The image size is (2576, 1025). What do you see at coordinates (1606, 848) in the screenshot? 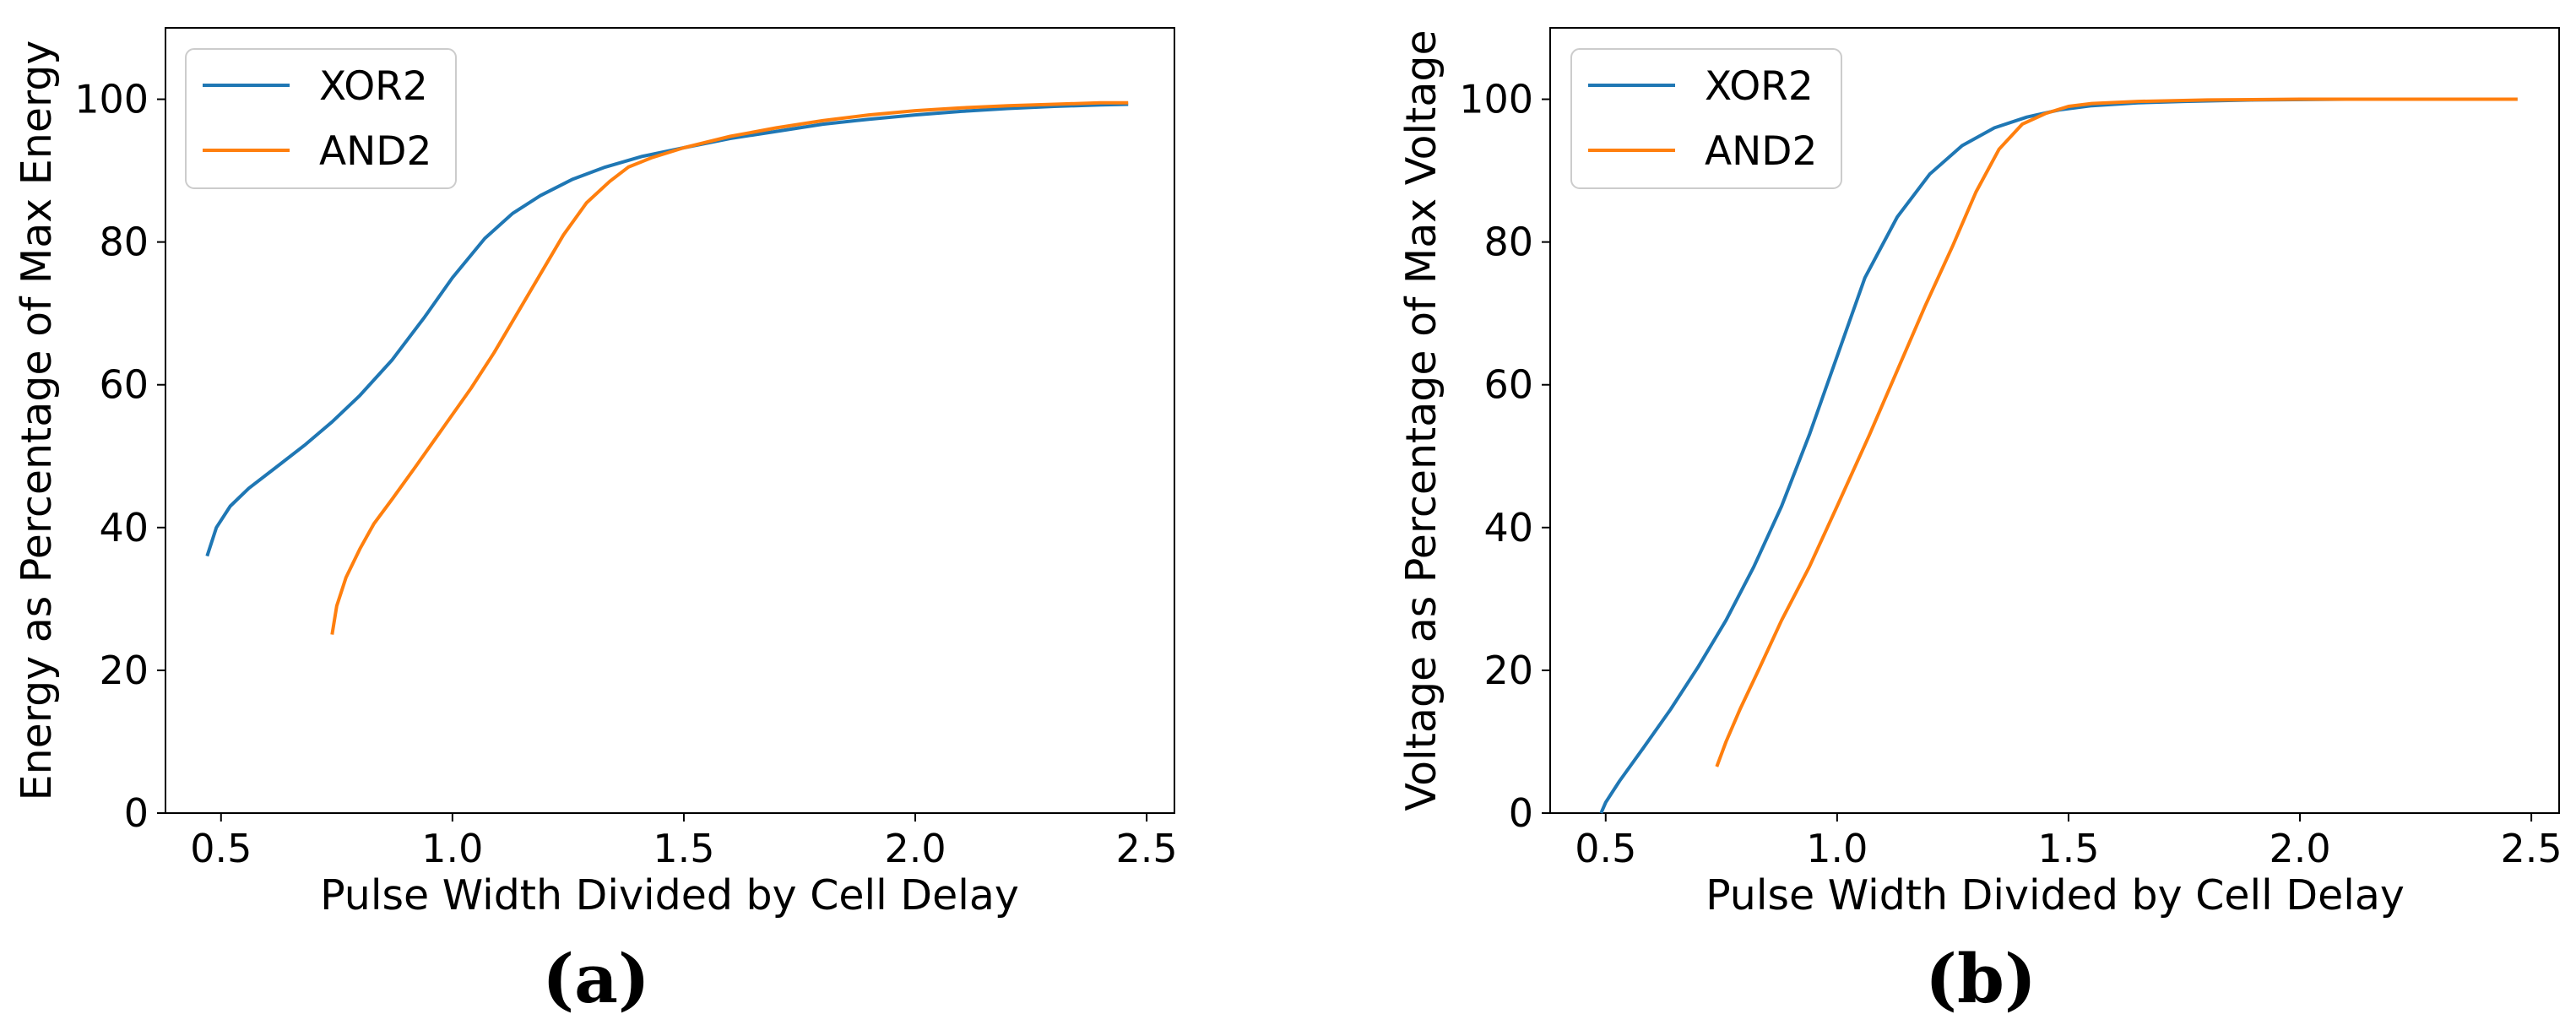
I see `x-tick-label-b-0: 0.5` at bounding box center [1606, 848].